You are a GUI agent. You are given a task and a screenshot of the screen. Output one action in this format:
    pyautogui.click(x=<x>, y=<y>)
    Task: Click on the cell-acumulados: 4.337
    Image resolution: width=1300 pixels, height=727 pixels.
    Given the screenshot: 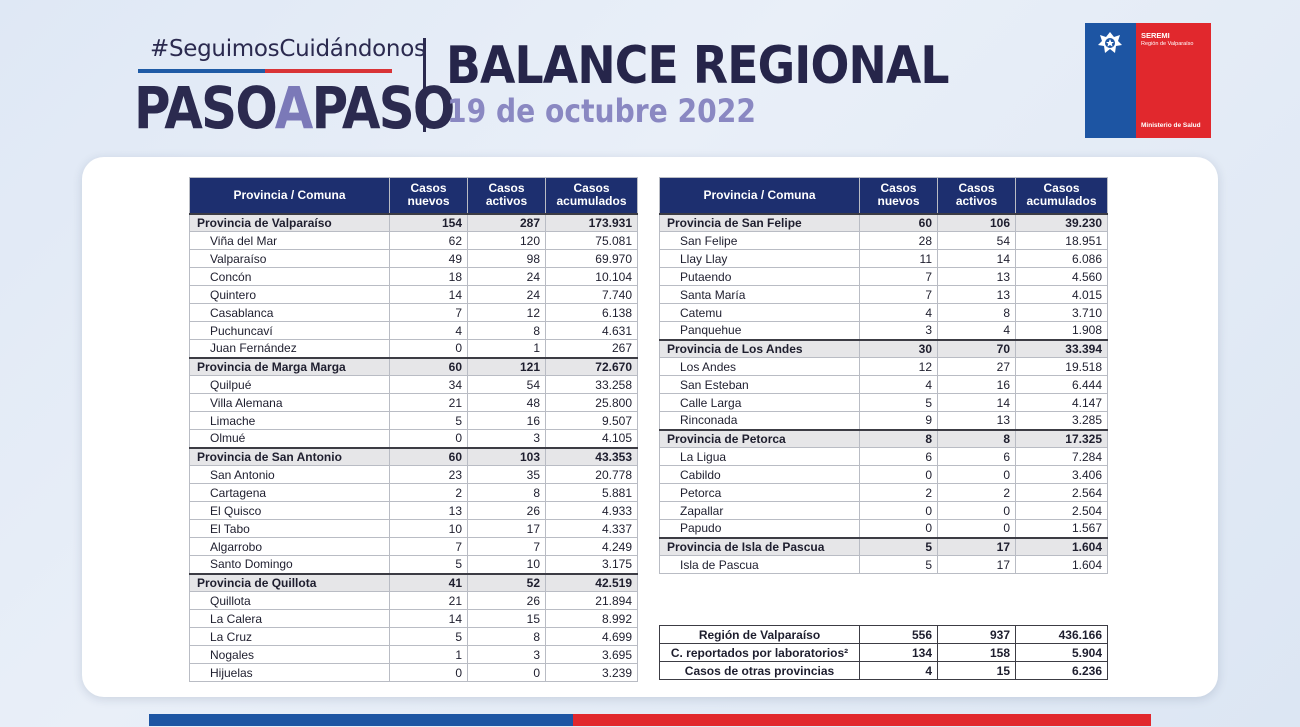 What is the action you would take?
    pyautogui.click(x=591, y=528)
    